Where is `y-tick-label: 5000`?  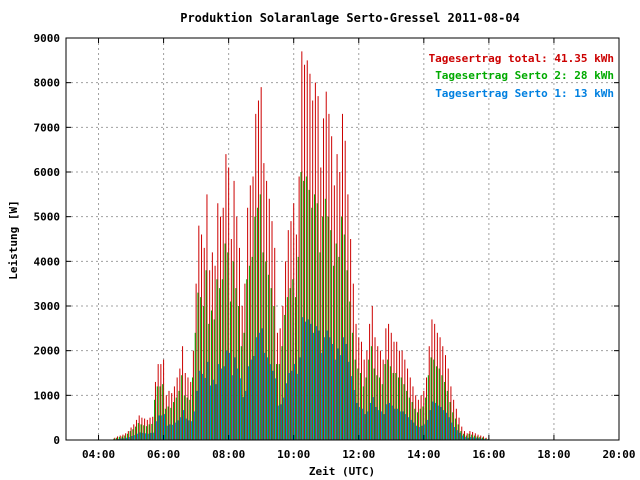 y-tick-label: 5000 is located at coordinates (47, 217).